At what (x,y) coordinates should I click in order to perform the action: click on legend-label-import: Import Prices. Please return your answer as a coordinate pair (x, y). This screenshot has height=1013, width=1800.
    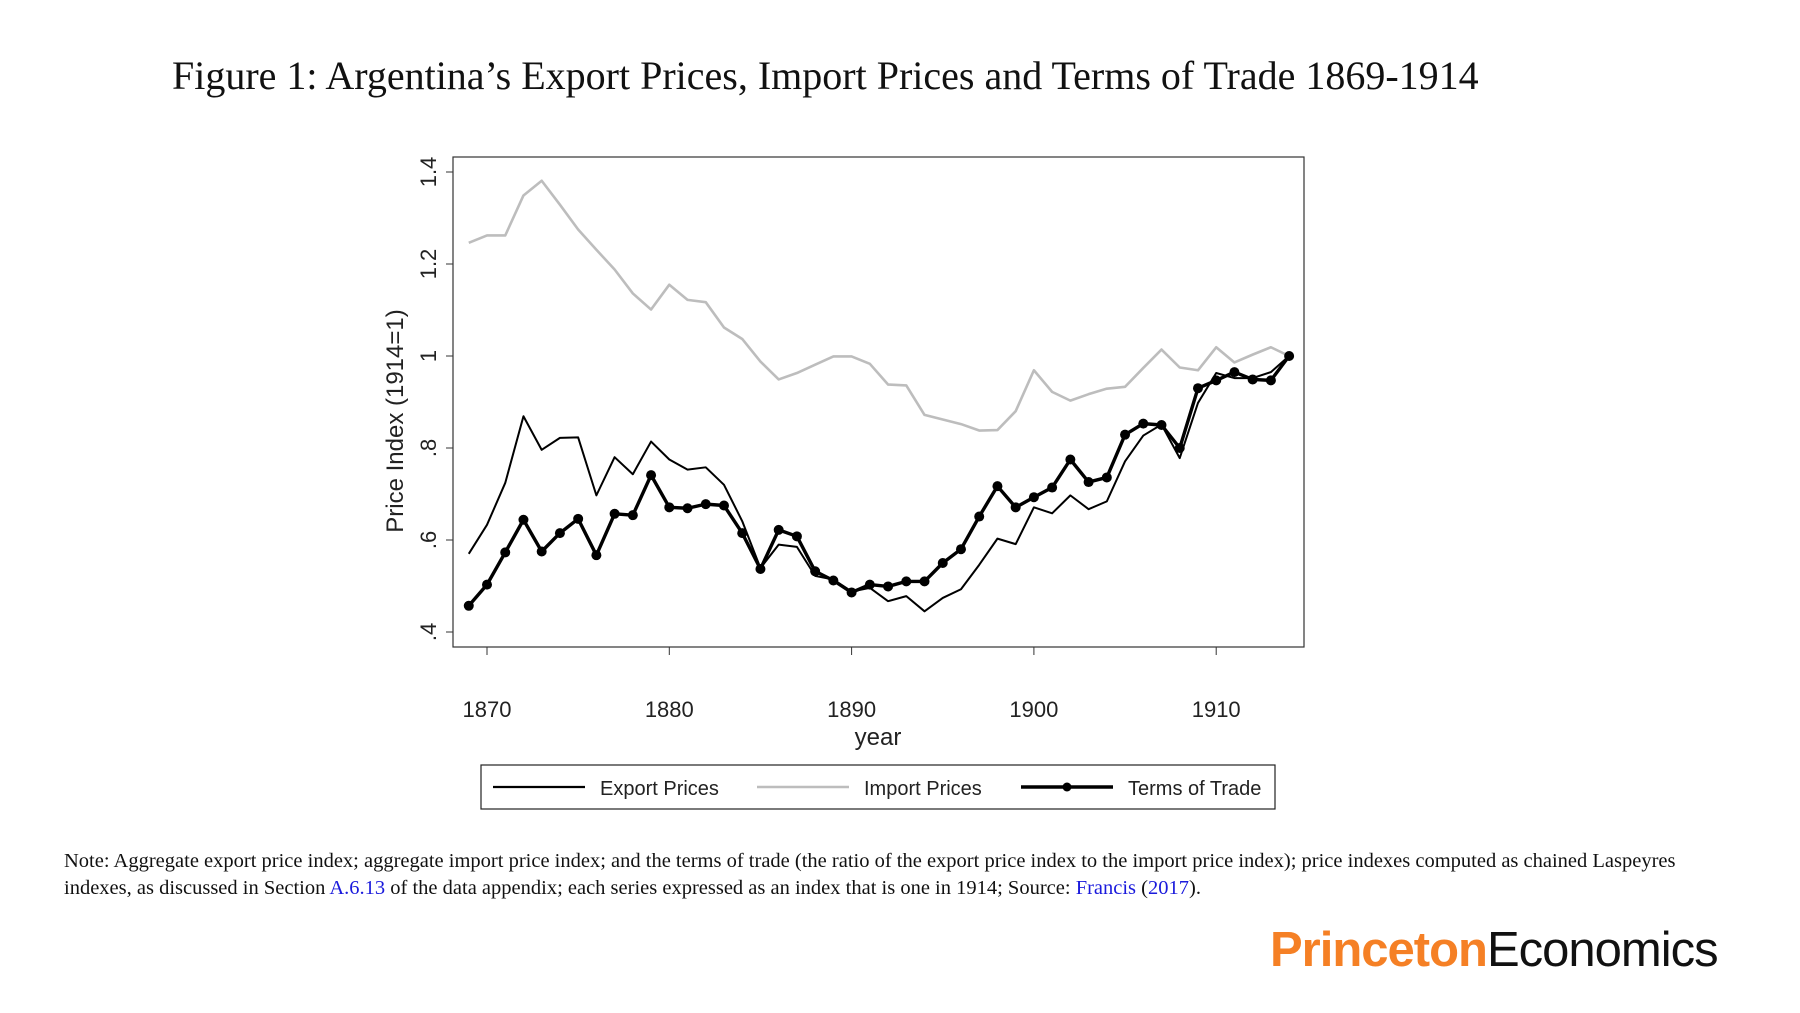
    Looking at the image, I should click on (923, 789).